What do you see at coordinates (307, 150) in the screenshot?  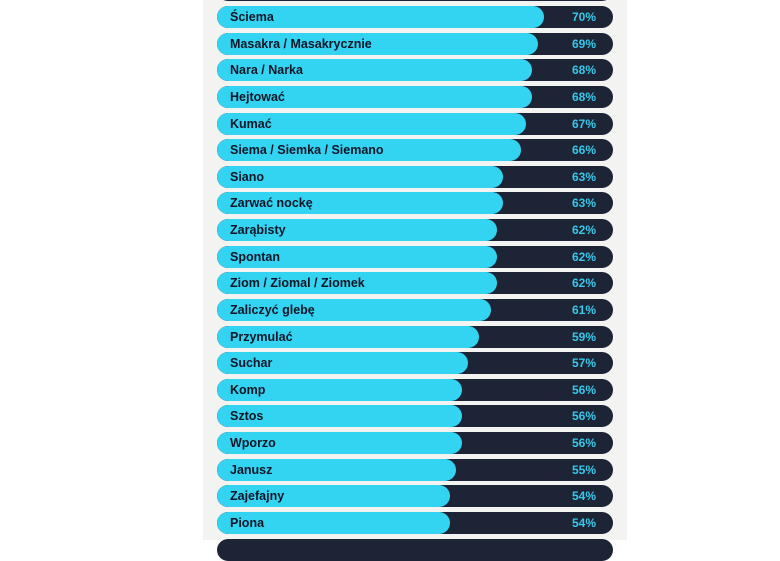 I see `category-label: Siema / Siemka / Siemano` at bounding box center [307, 150].